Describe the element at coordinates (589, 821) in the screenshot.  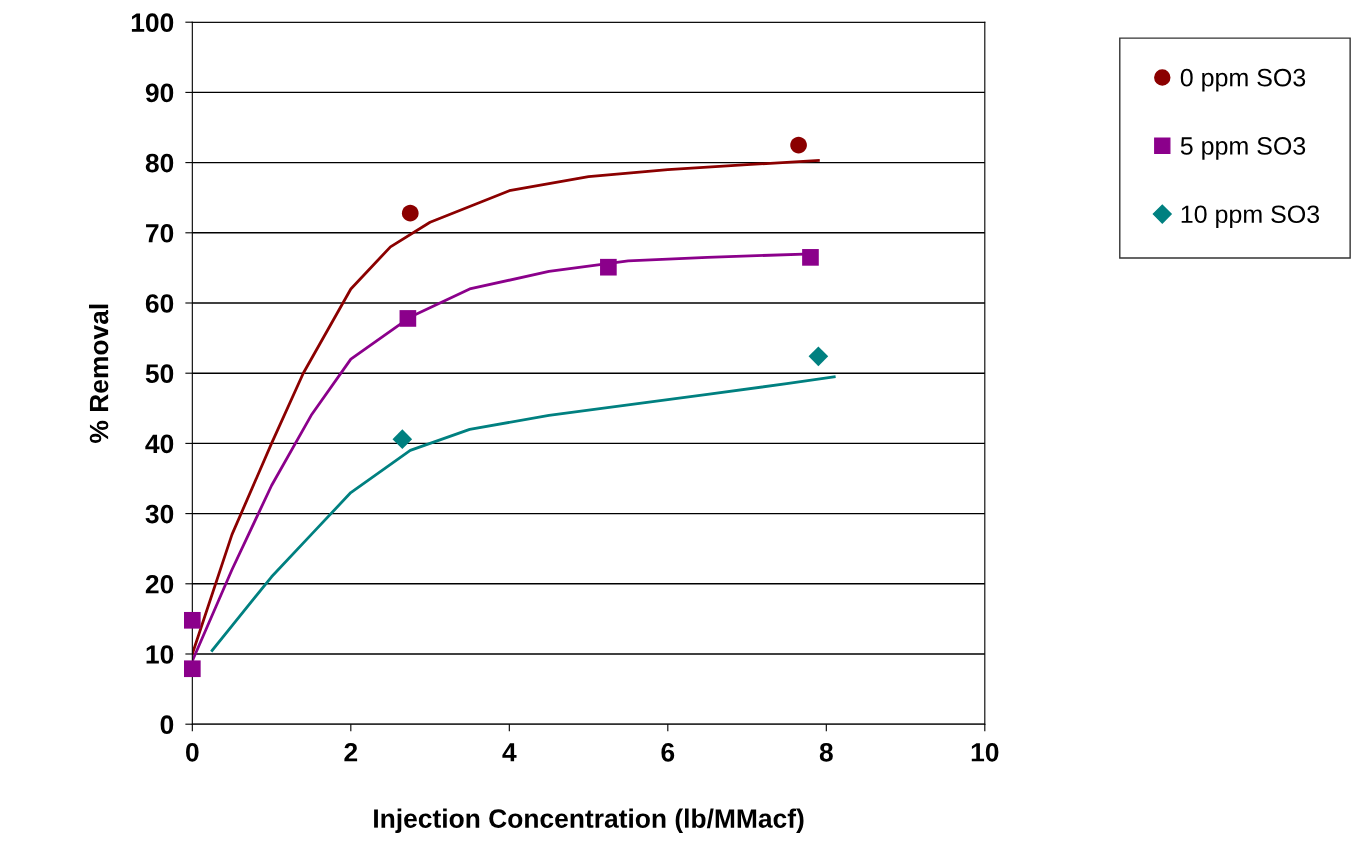
I see `x-axis-title: Injection Concentration (lb/MMacf)` at that location.